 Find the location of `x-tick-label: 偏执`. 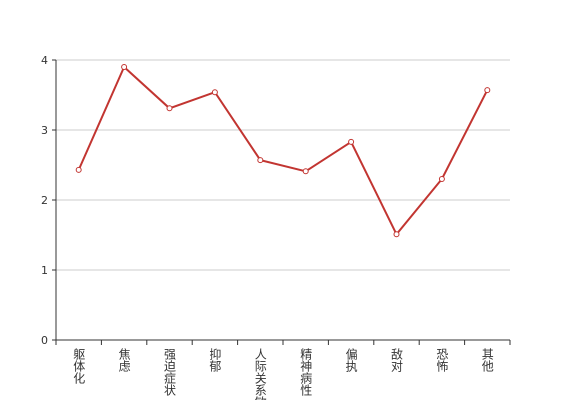

x-tick-label: 偏执 is located at coordinates (351, 360).